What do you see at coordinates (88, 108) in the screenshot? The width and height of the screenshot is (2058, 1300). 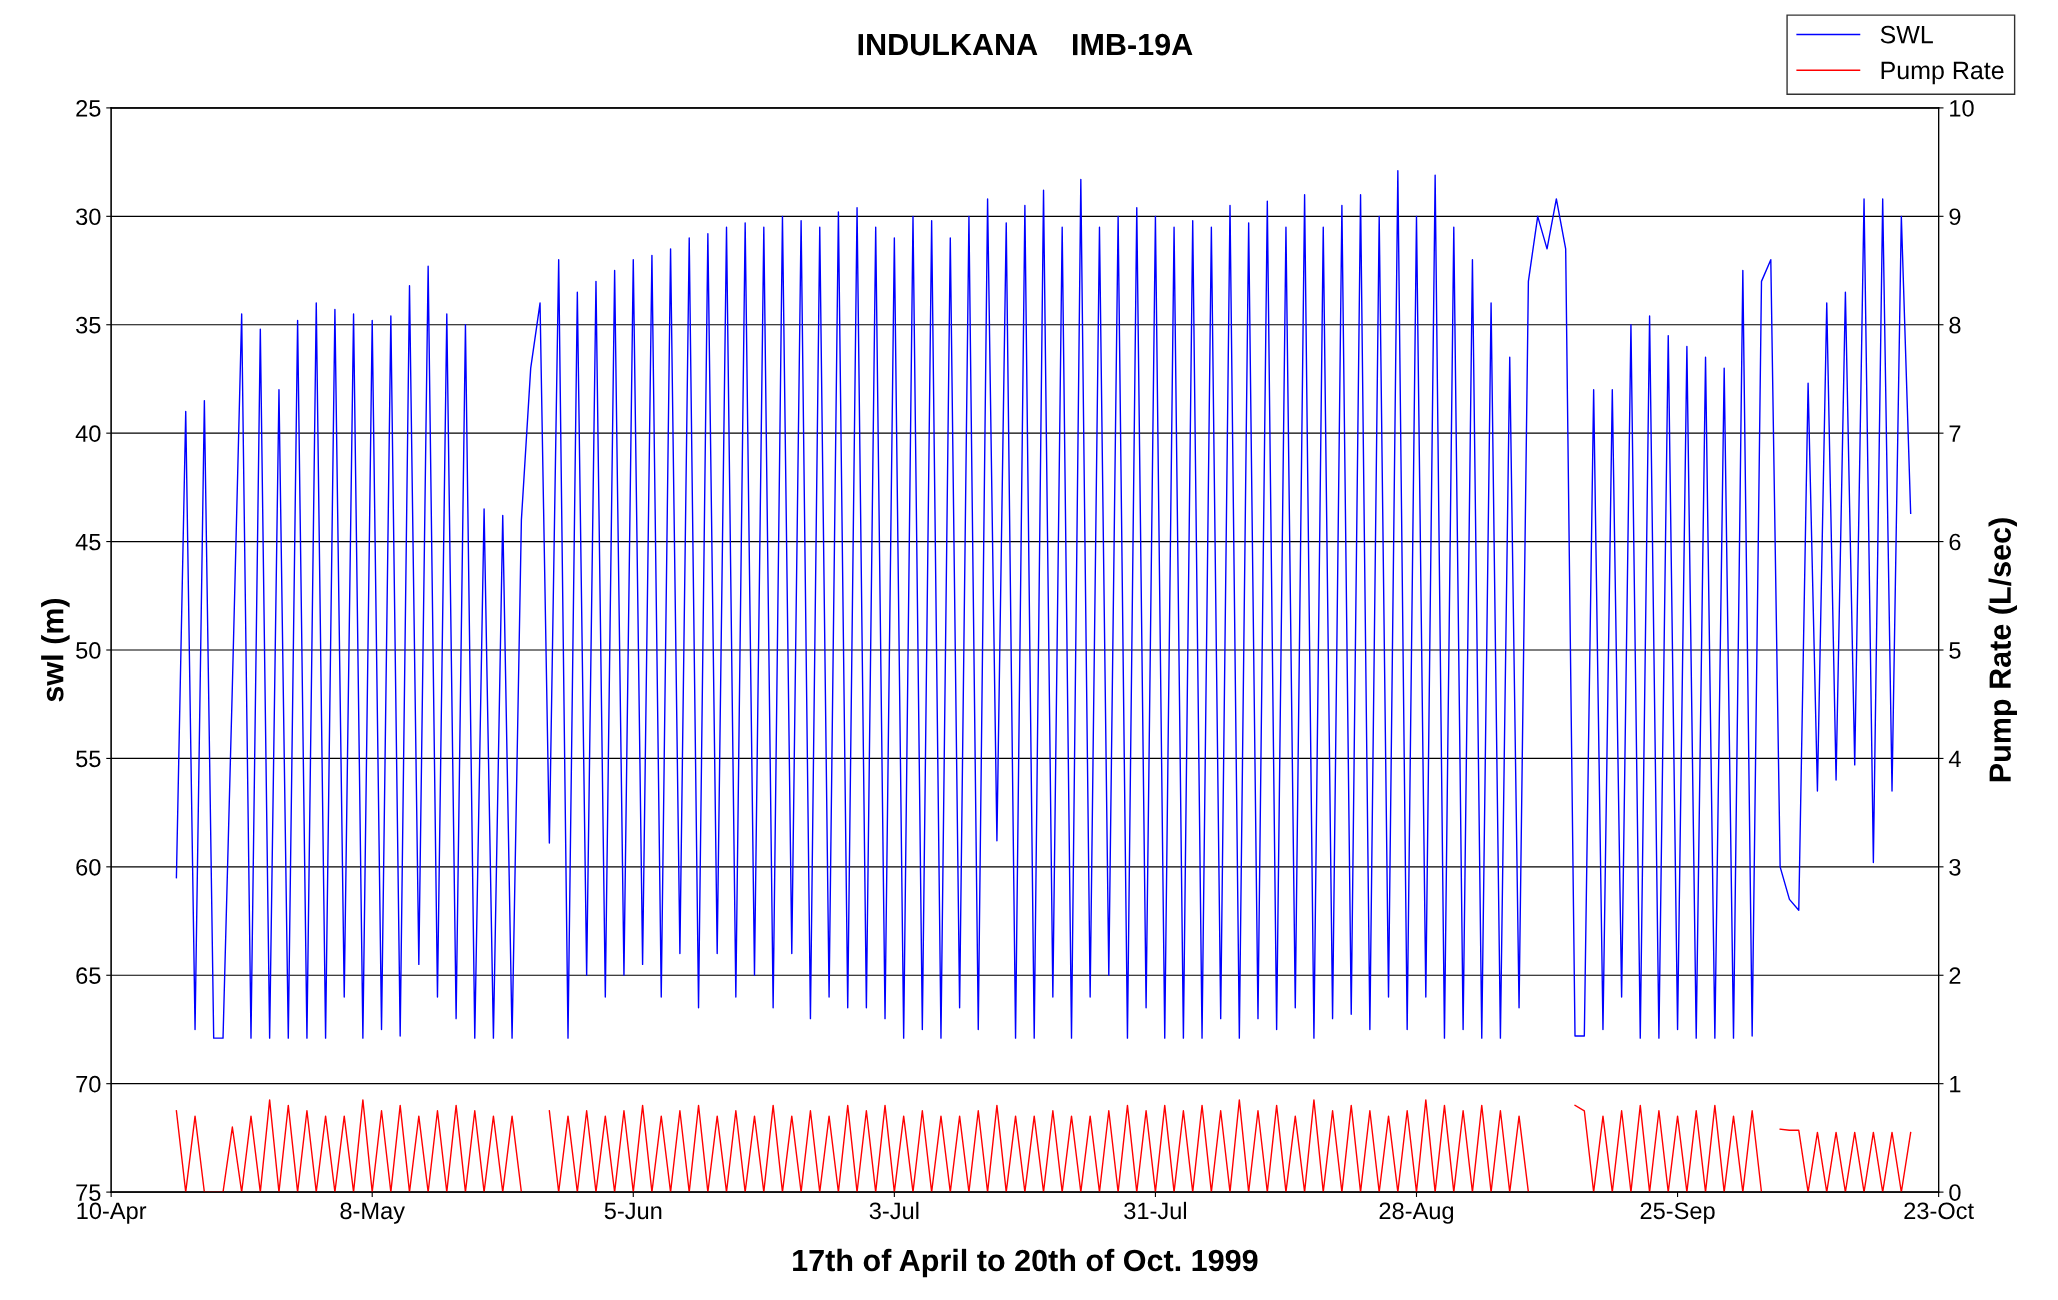 I see `y-tick-label: 25` at bounding box center [88, 108].